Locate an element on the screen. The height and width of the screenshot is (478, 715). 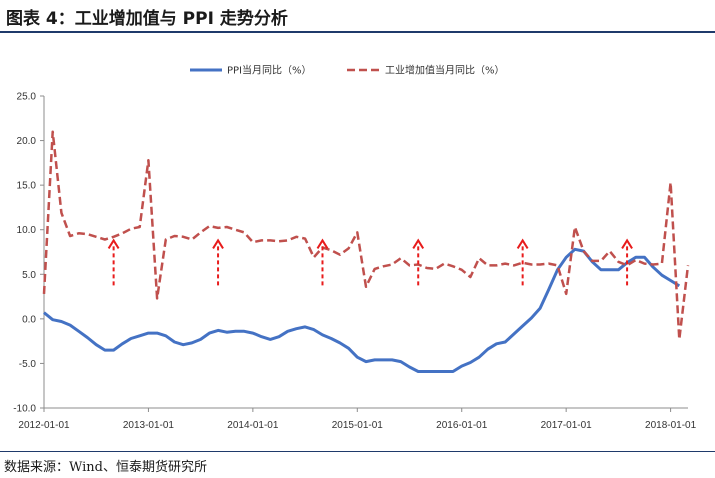
title-divider is located at coordinates (357, 32).